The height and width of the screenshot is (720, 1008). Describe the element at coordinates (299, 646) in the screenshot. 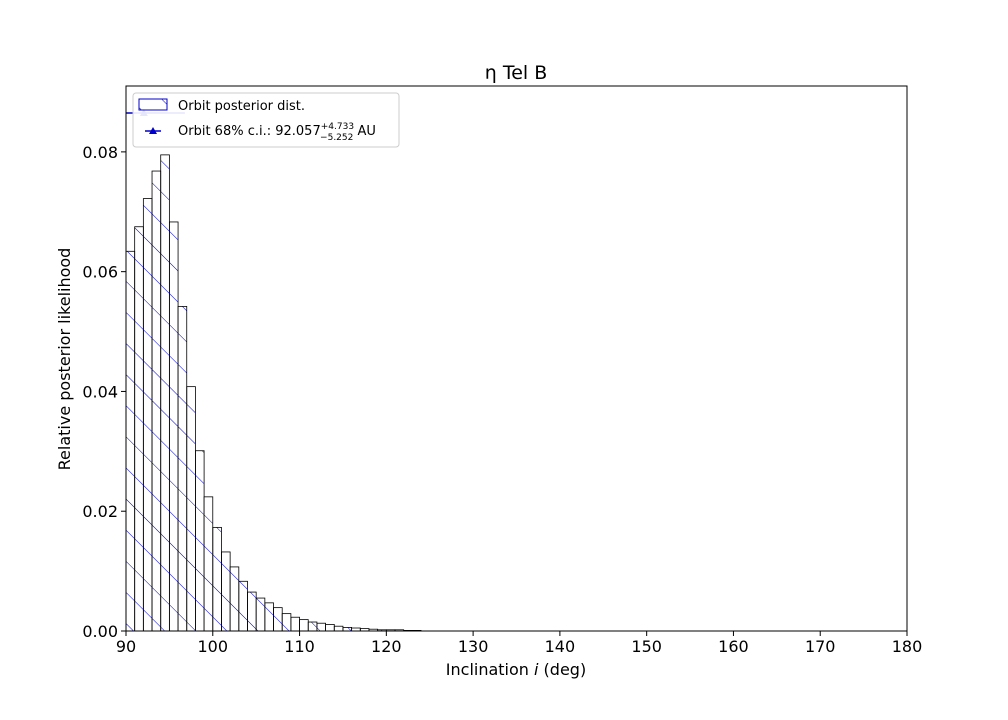

I see `x-tick-label: 110` at that location.